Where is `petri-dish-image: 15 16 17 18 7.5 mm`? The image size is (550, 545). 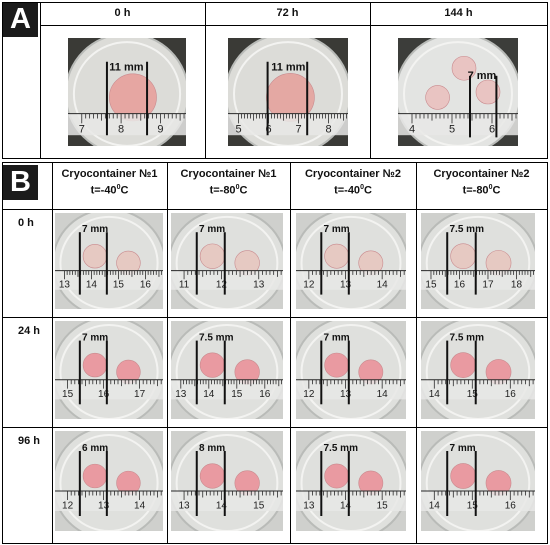 petri-dish-image: 15 16 17 18 7.5 mm is located at coordinates (478, 261).